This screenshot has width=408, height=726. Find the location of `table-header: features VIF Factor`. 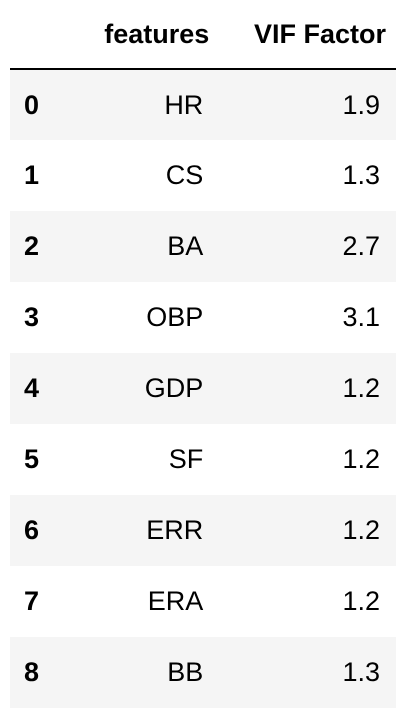

table-header: features VIF Factor is located at coordinates (203, 35).